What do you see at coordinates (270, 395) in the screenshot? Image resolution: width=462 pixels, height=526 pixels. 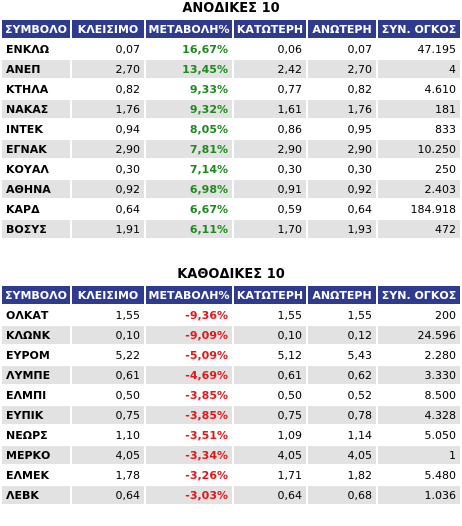 I see `cell-low: 0,50` at bounding box center [270, 395].